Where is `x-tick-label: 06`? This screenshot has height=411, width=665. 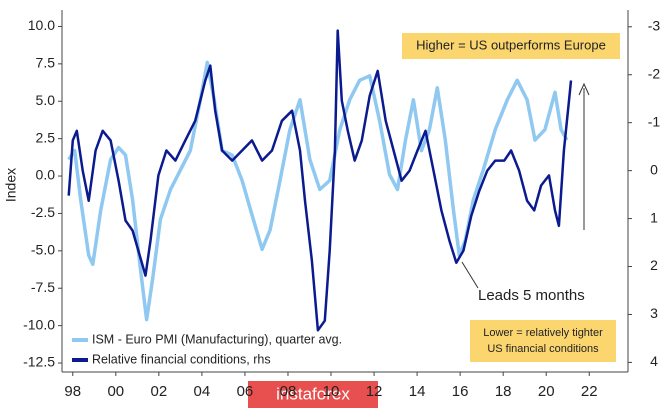
x-tick-label: 06 is located at coordinates (245, 391).